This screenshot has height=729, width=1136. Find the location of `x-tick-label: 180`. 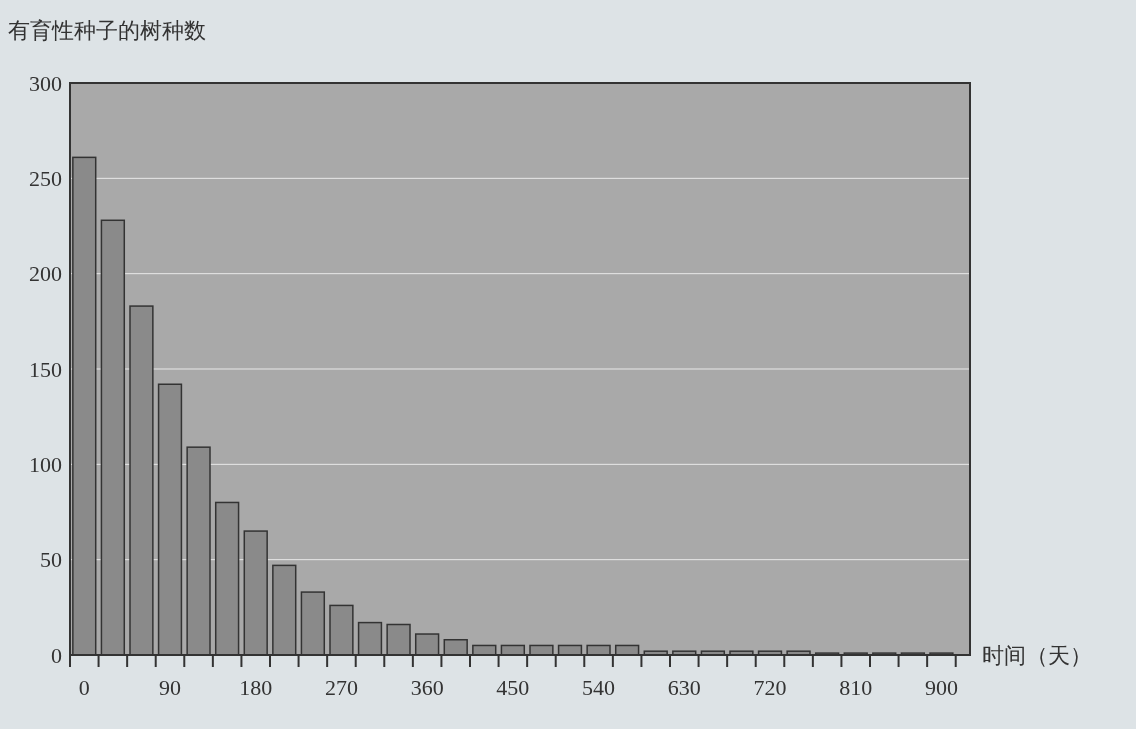

x-tick-label: 180 is located at coordinates (256, 687).